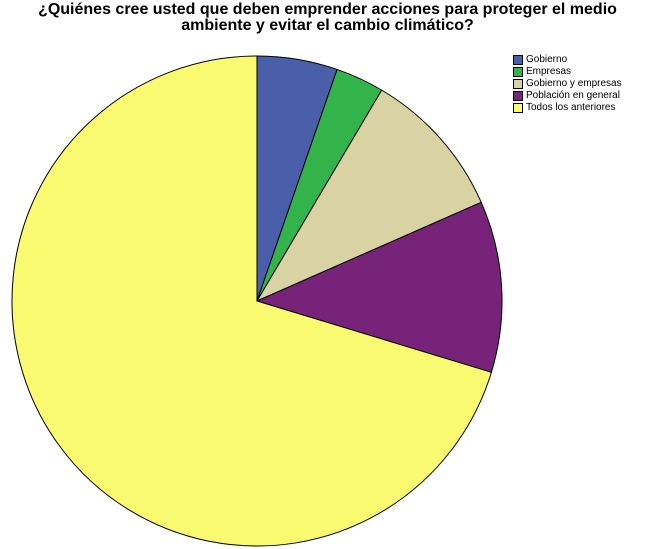 Image resolution: width=655 pixels, height=549 pixels. I want to click on legend-swatch-todos-los-anteriores, so click(518, 108).